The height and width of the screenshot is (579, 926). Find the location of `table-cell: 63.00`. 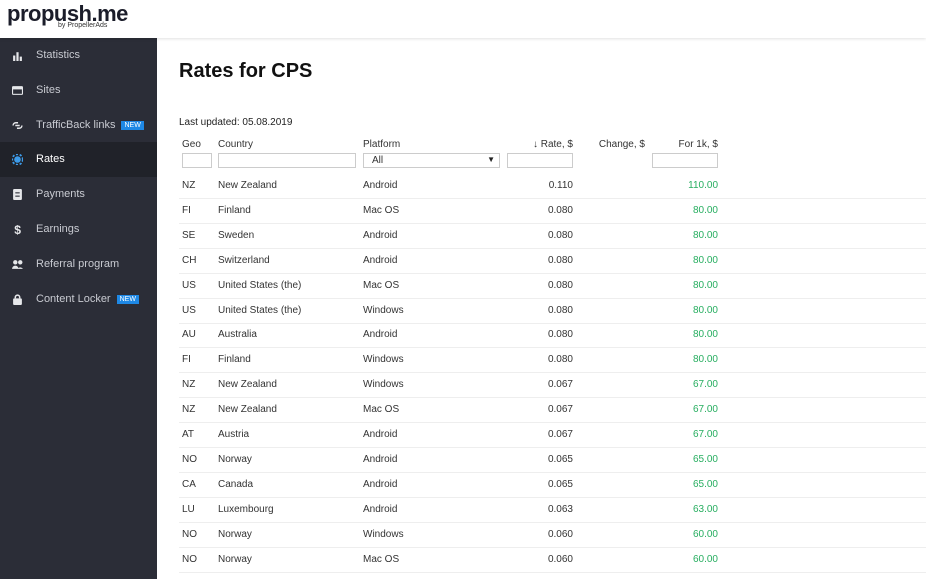

table-cell: 63.00 is located at coordinates (705, 509).